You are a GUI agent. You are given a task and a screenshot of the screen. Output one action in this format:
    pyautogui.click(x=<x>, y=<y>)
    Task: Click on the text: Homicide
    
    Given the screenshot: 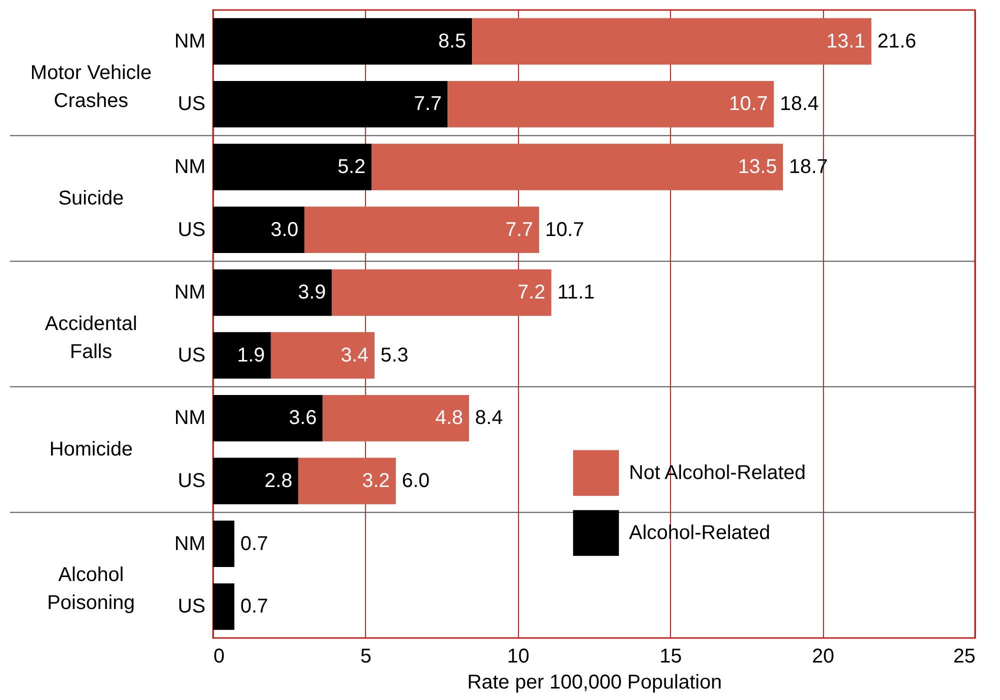 What is the action you would take?
    pyautogui.click(x=91, y=449)
    